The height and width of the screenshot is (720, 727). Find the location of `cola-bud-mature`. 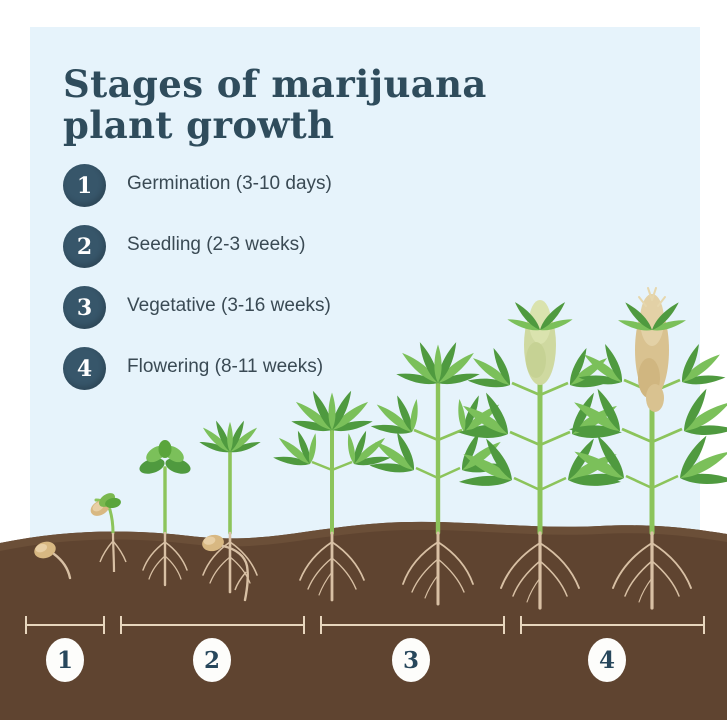

cola-bud-mature is located at coordinates (652, 349).